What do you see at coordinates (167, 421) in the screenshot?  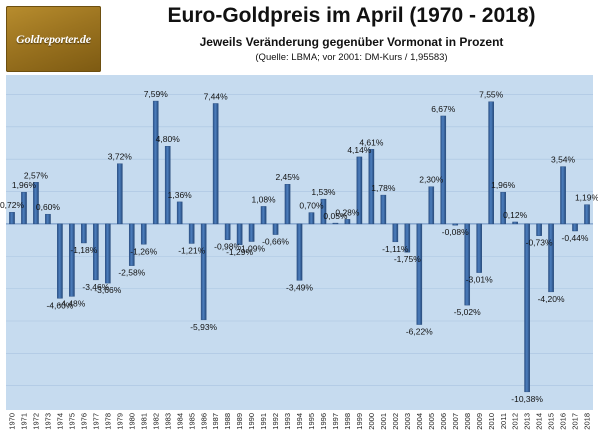 I see `x-tick-label: 1983` at bounding box center [167, 421].